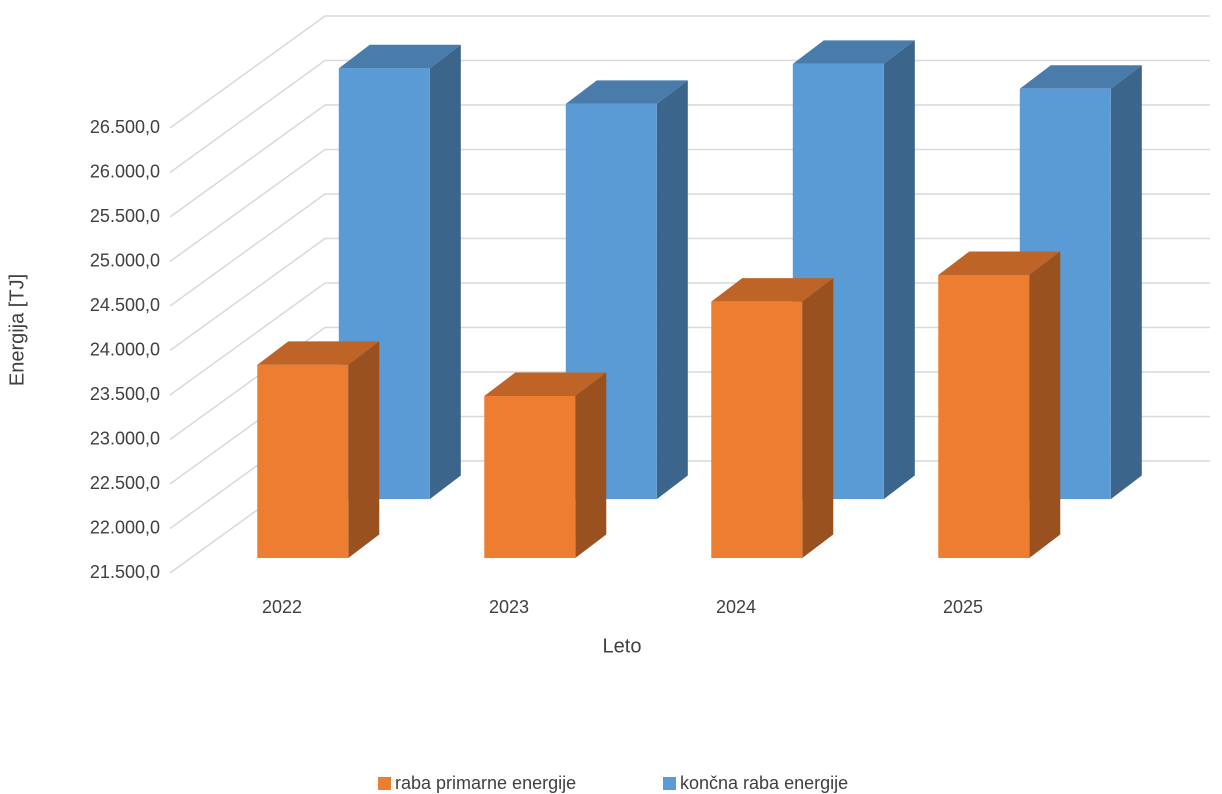 The image size is (1222, 794). Describe the element at coordinates (125, 349) in the screenshot. I see `y-tick-label: 24.000,0` at that location.